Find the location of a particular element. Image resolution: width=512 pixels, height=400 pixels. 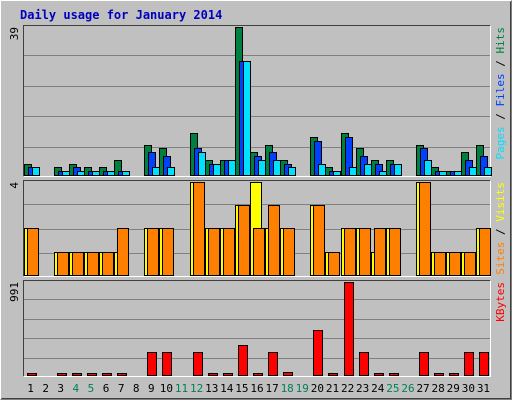

legend-entry-0: Sites is located at coordinates (500, 258).